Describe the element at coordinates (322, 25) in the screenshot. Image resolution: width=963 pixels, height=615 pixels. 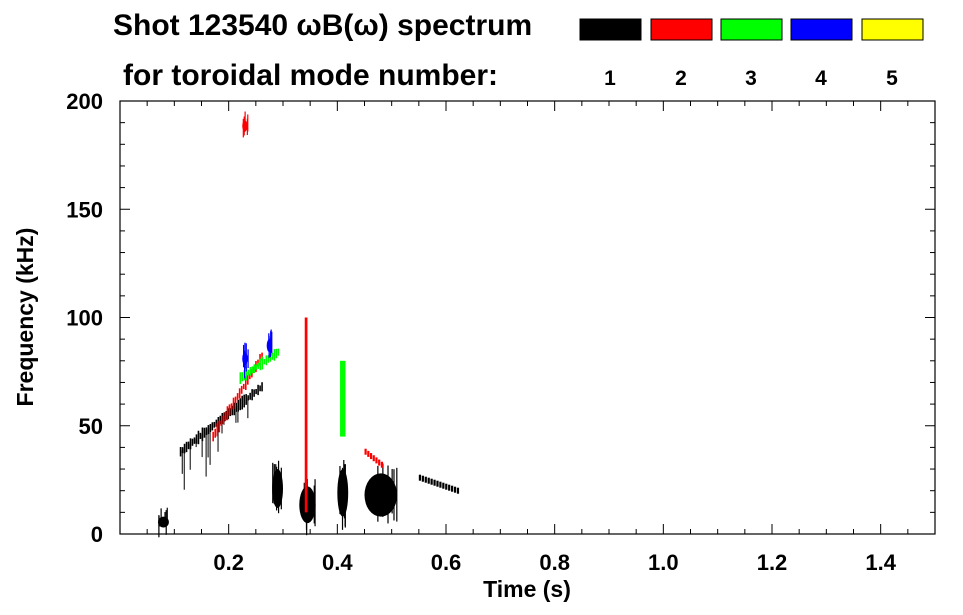
I see `title-line-1: Shot 123540 ωB(ω) spectrum` at that location.